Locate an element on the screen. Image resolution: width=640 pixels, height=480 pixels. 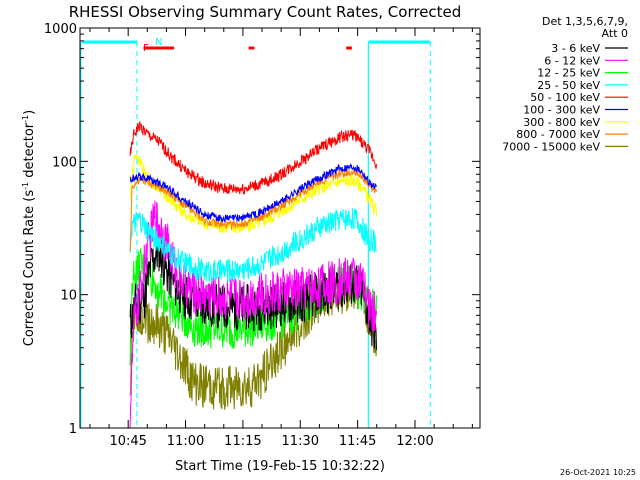
legend-entry-label: 6 - 12 keV is located at coordinates (572, 60).